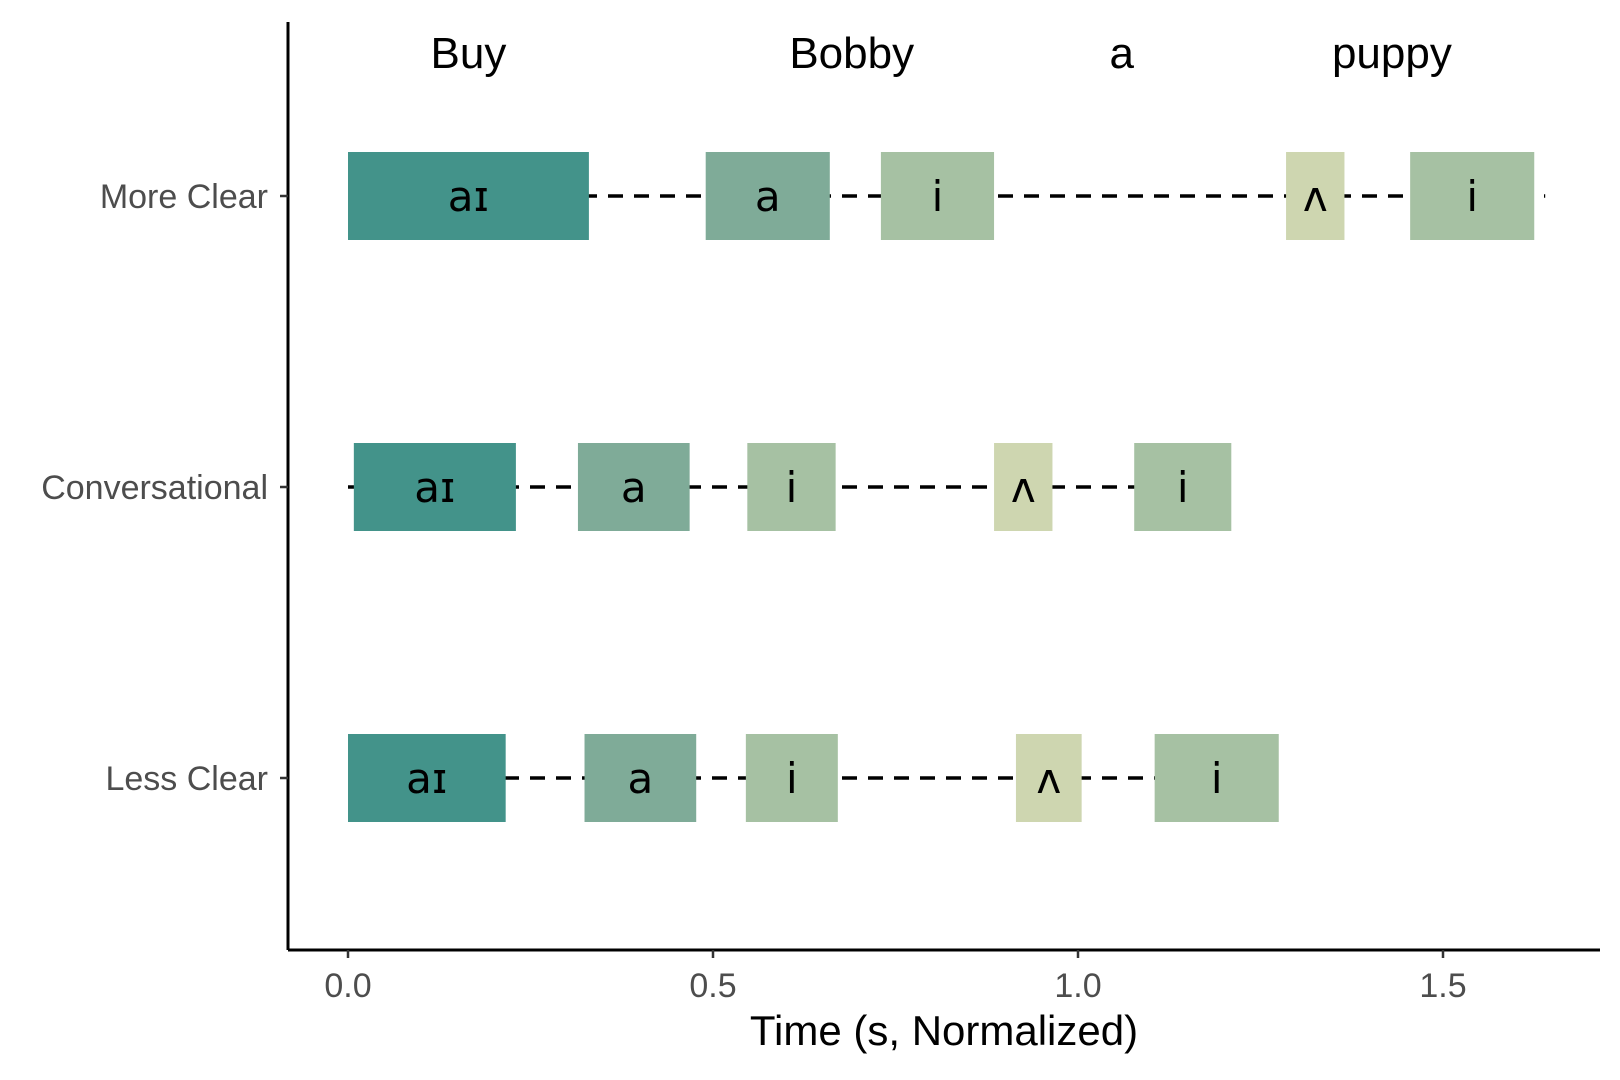 This screenshot has width=1620, height=1080. Describe the element at coordinates (347, 986) in the screenshot. I see `x-tick-label: 0.0` at that location.